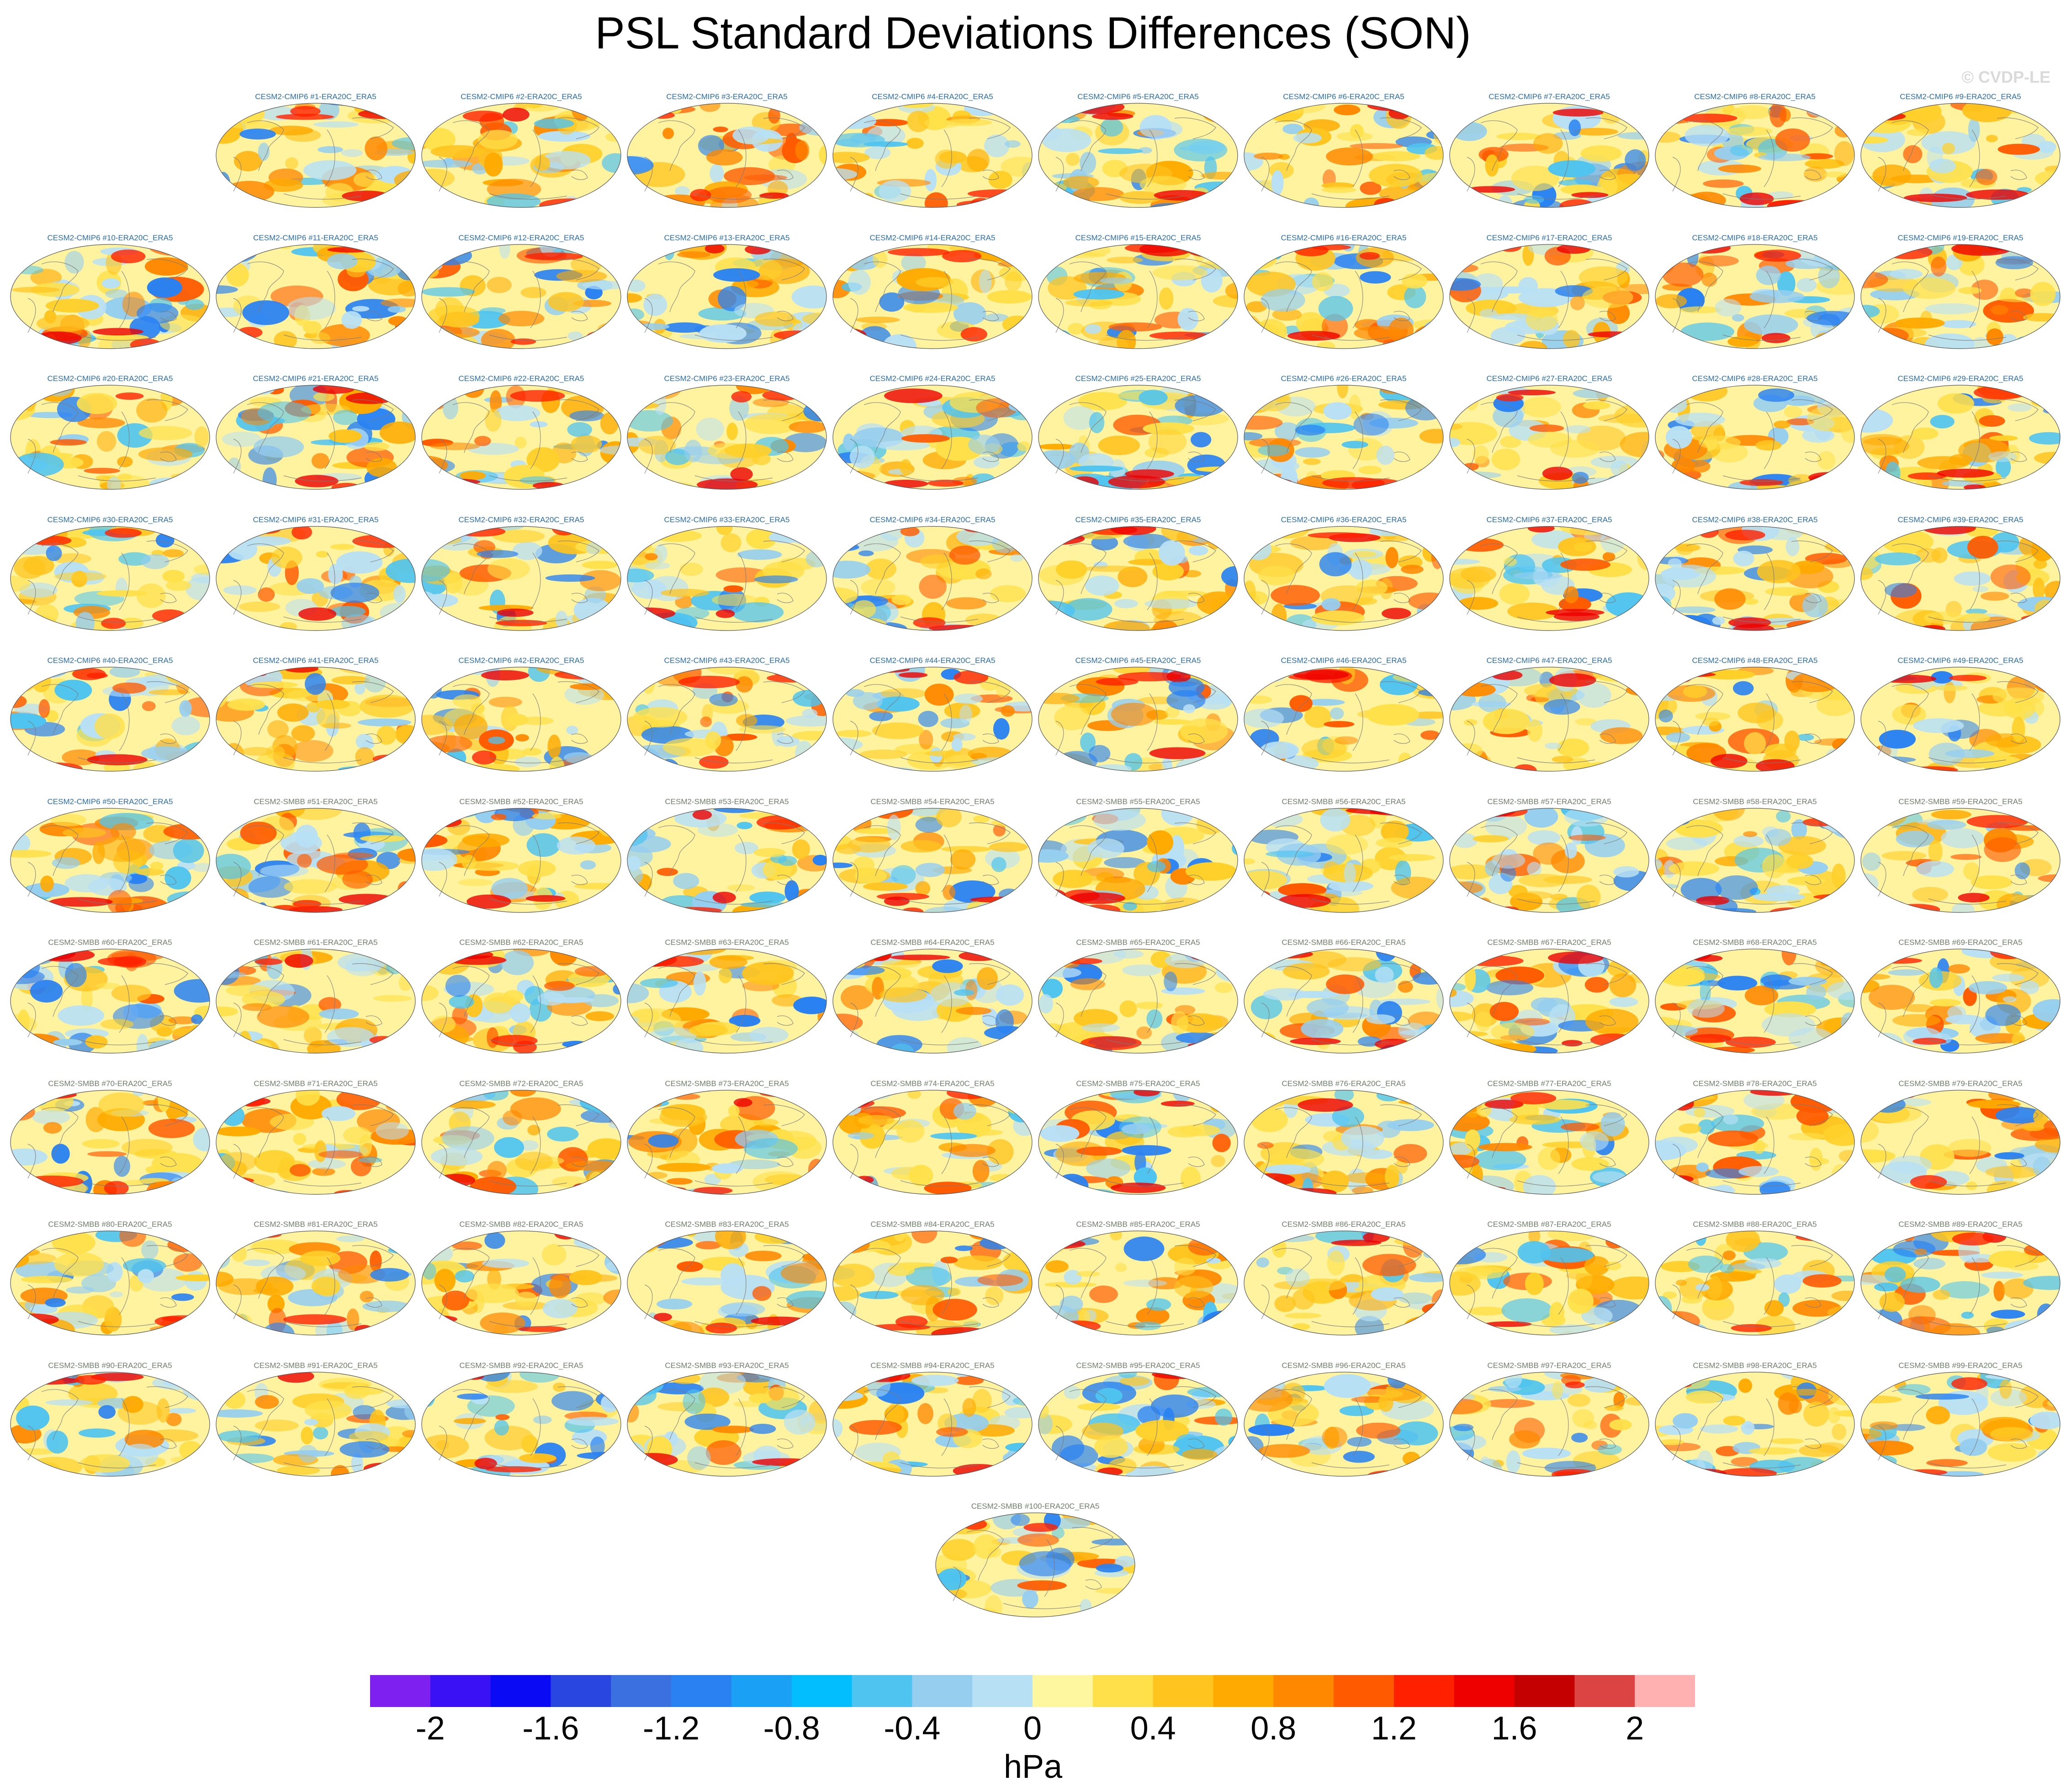  What do you see at coordinates (315, 432) in the screenshot?
I see `map-panel: CESM2-CMIP6 #21-ERA20C_ERA5` at bounding box center [315, 432].